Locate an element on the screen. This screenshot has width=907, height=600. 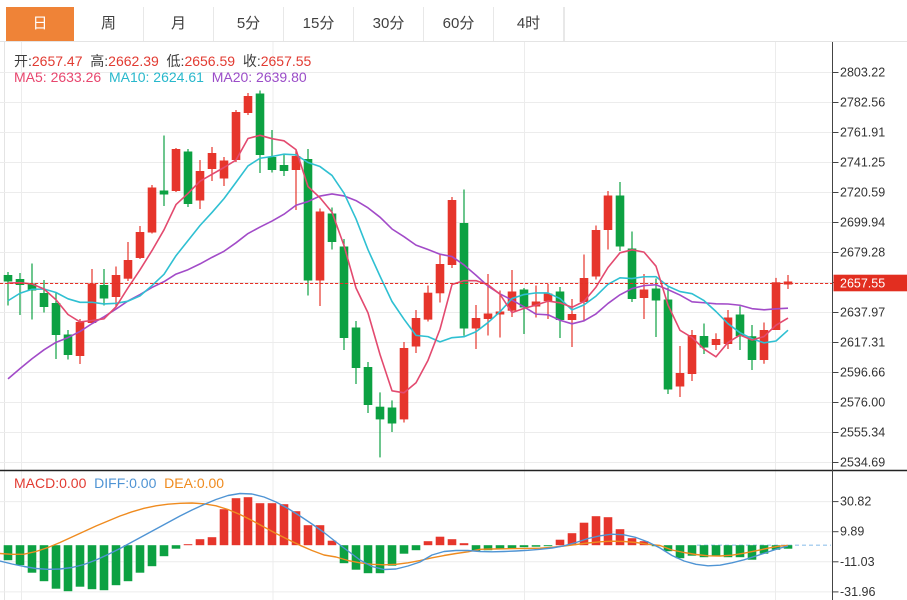
svg-text: -31.96 is located at coordinates (857, 592).